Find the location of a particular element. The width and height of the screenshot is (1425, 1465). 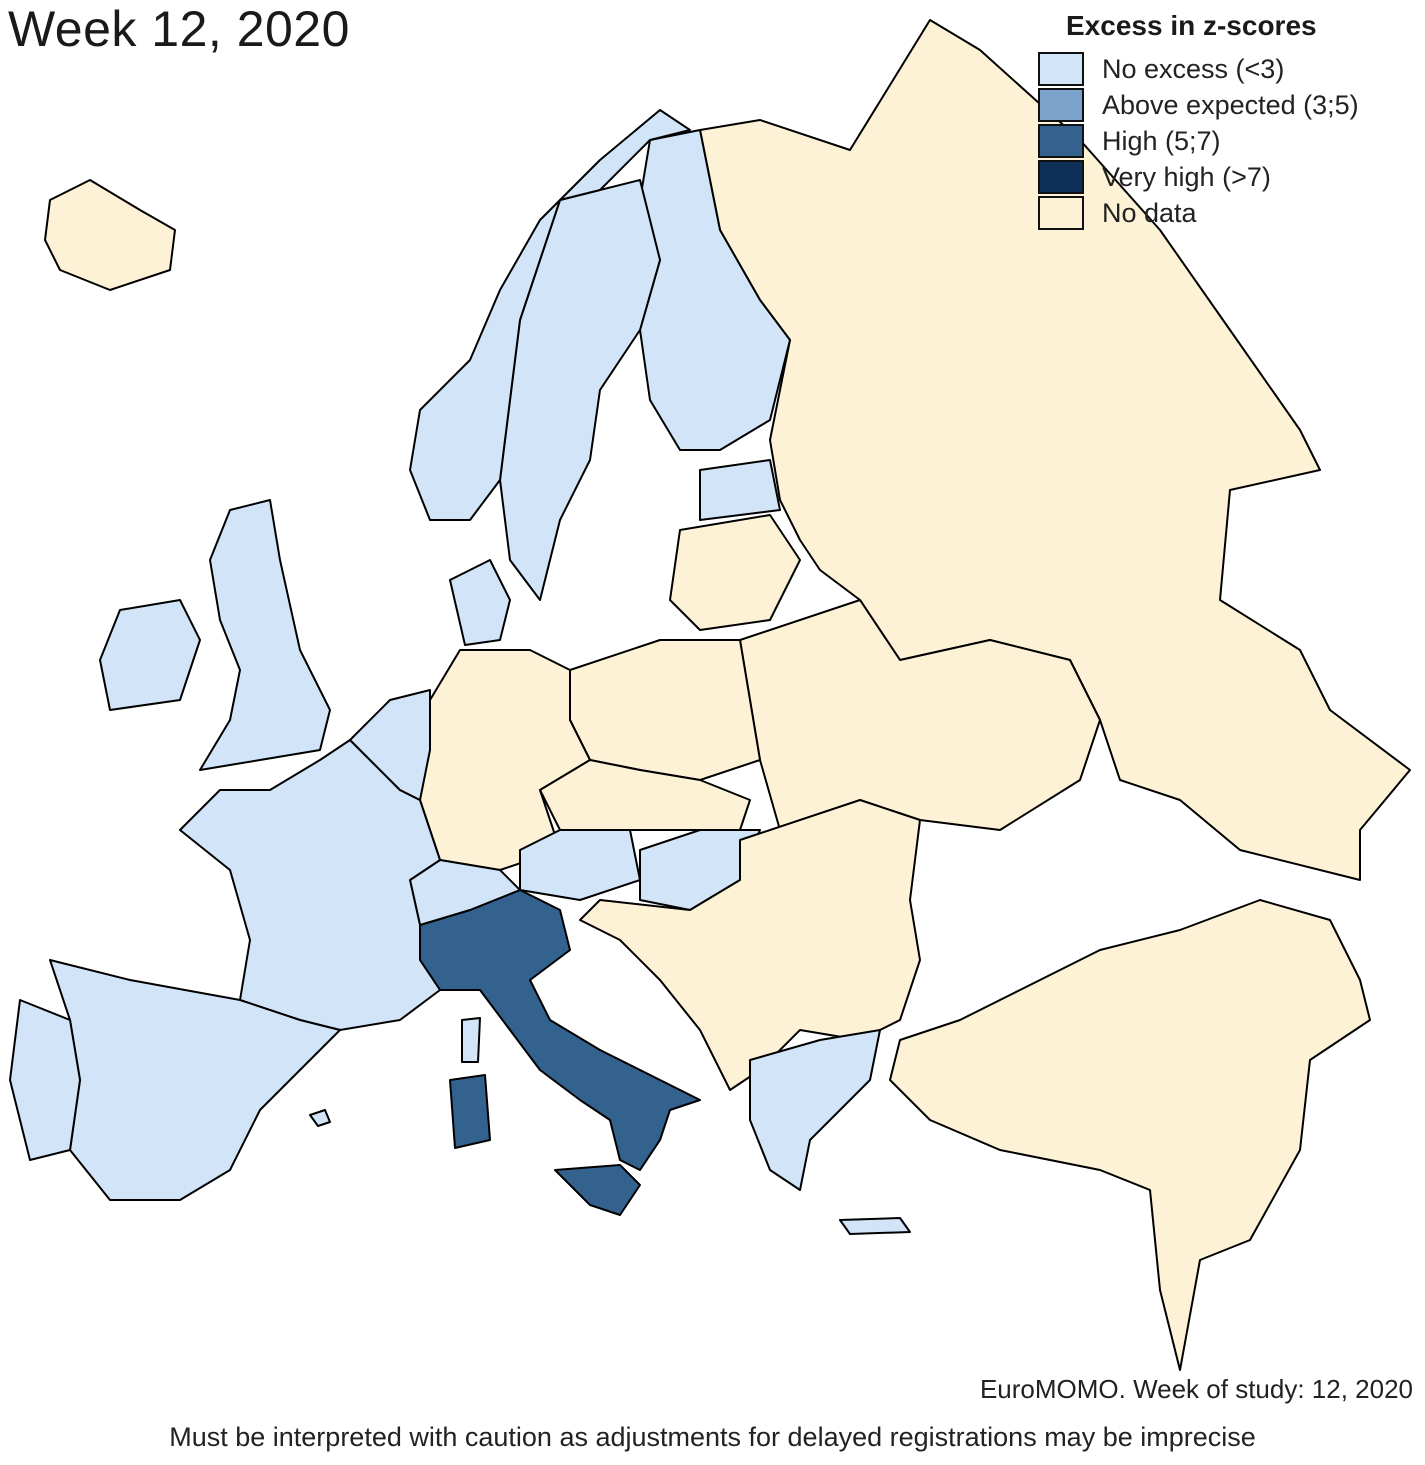

region-malta is located at coordinates (320, 1118).